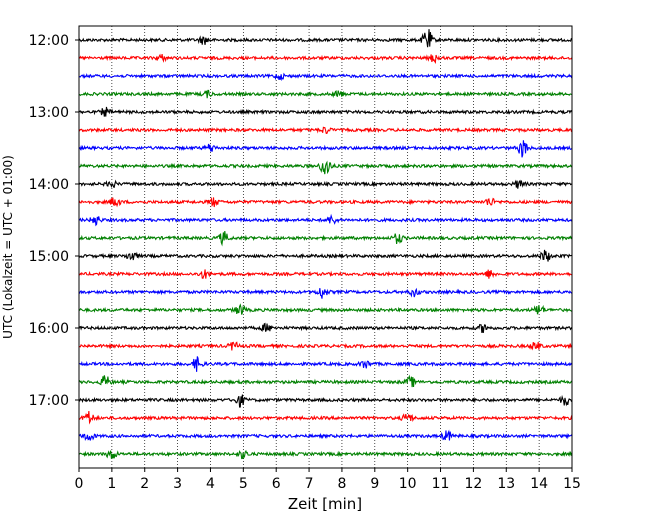  What do you see at coordinates (49, 401) in the screenshot?
I see `y-tick-label: 17:00` at bounding box center [49, 401].